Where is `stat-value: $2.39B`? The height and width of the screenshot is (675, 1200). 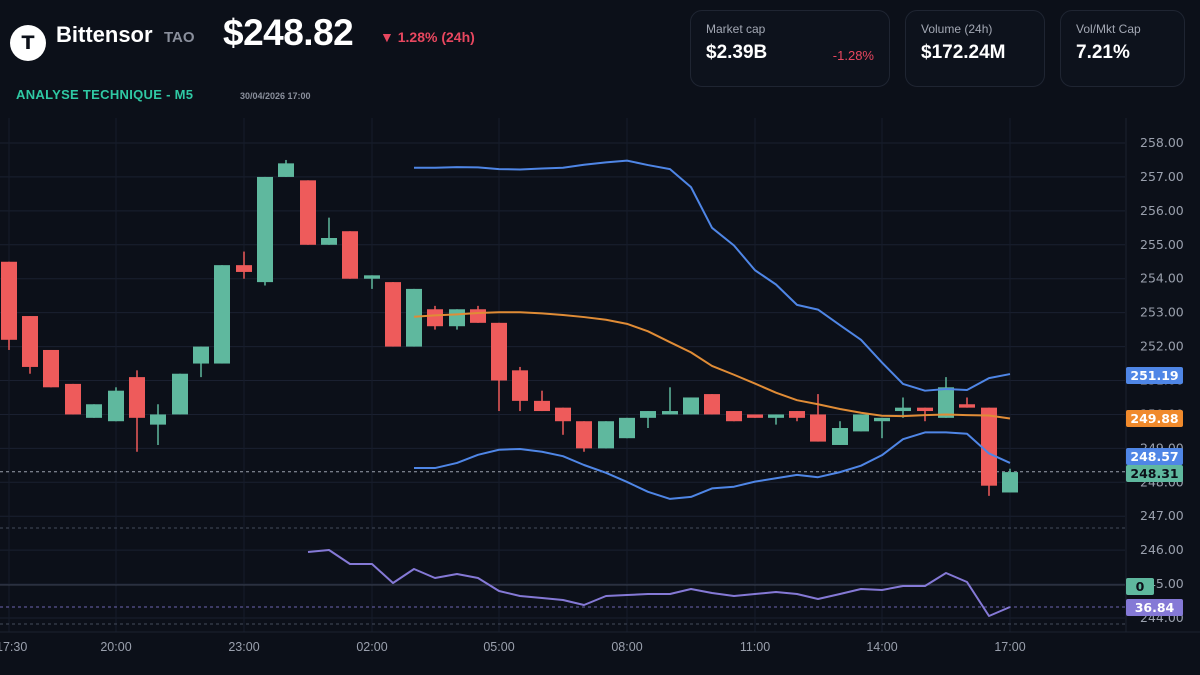 stat-value: $2.39B is located at coordinates (737, 52).